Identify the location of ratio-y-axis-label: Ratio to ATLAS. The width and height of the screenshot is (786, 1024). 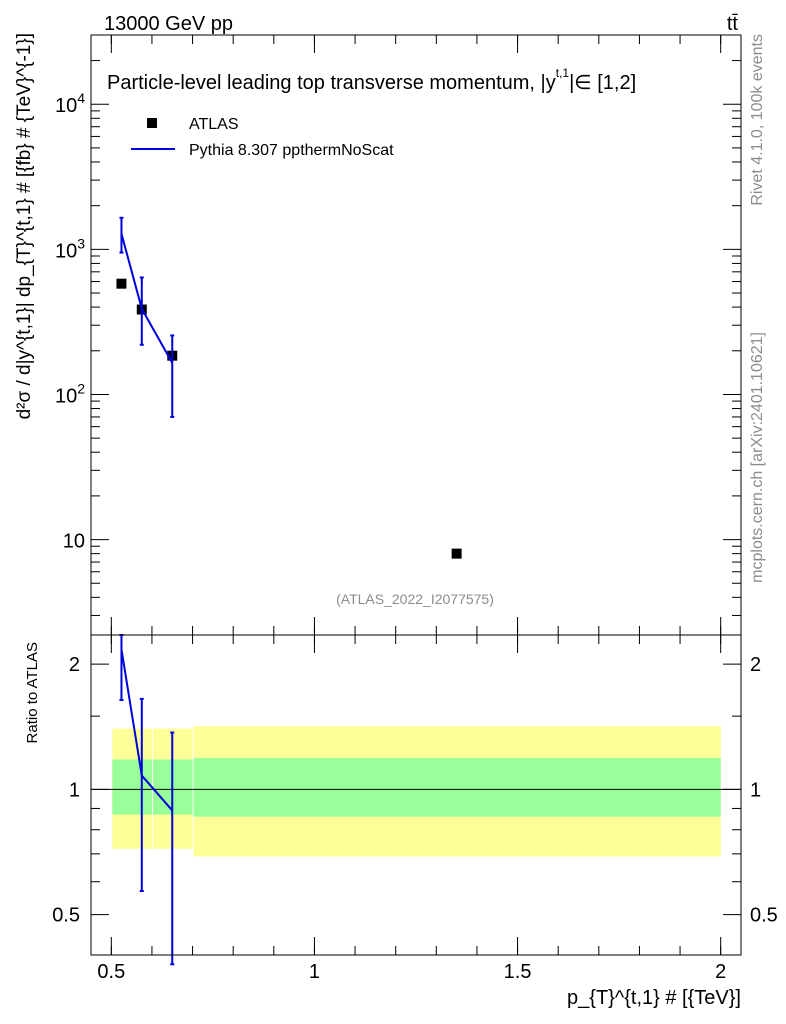
(32, 692).